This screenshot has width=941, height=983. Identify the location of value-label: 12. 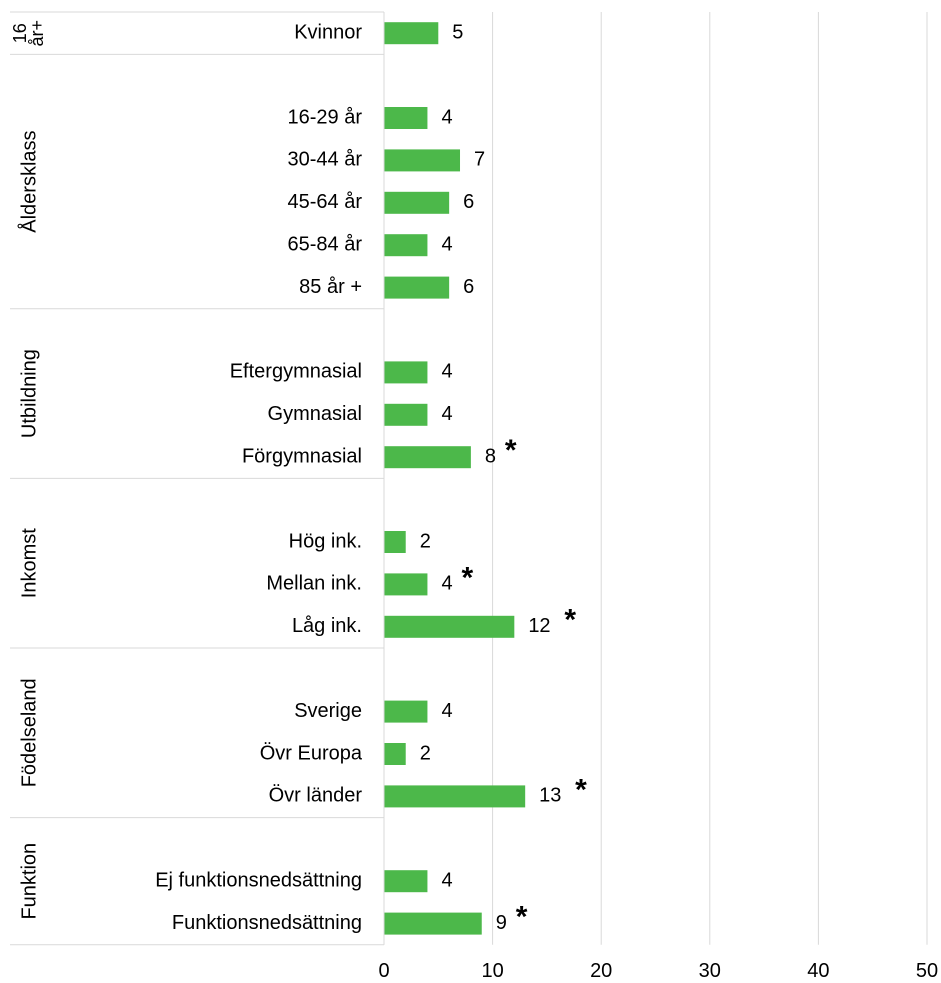
(539, 626).